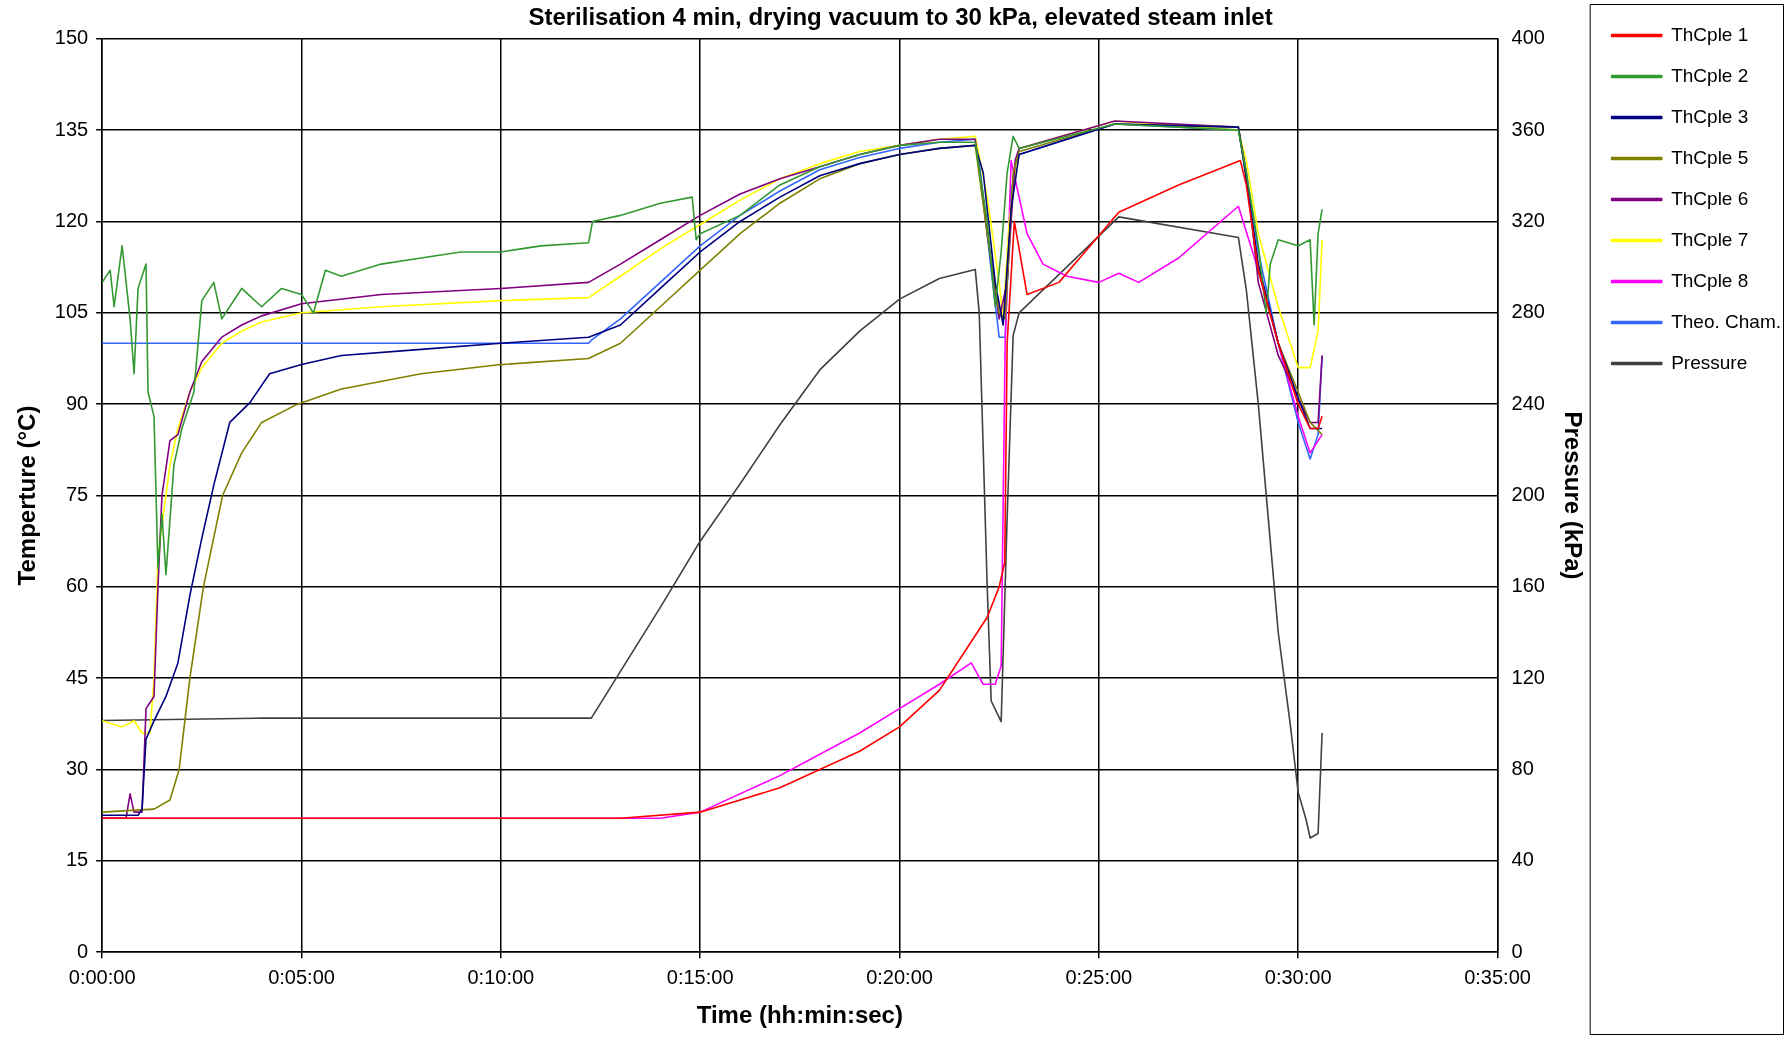 The width and height of the screenshot is (1791, 1045). Describe the element at coordinates (1710, 116) in the screenshot. I see `legend-label: ThCple 3` at that location.